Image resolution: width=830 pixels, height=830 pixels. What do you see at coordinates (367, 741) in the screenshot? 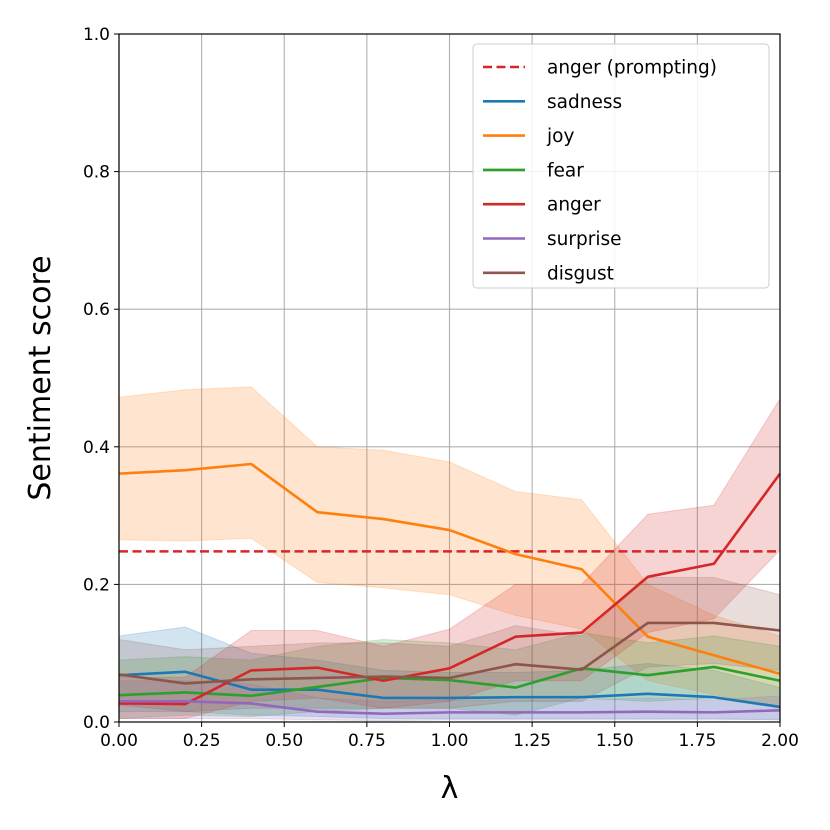
I see `x-tick-label: 0.75` at bounding box center [367, 741].